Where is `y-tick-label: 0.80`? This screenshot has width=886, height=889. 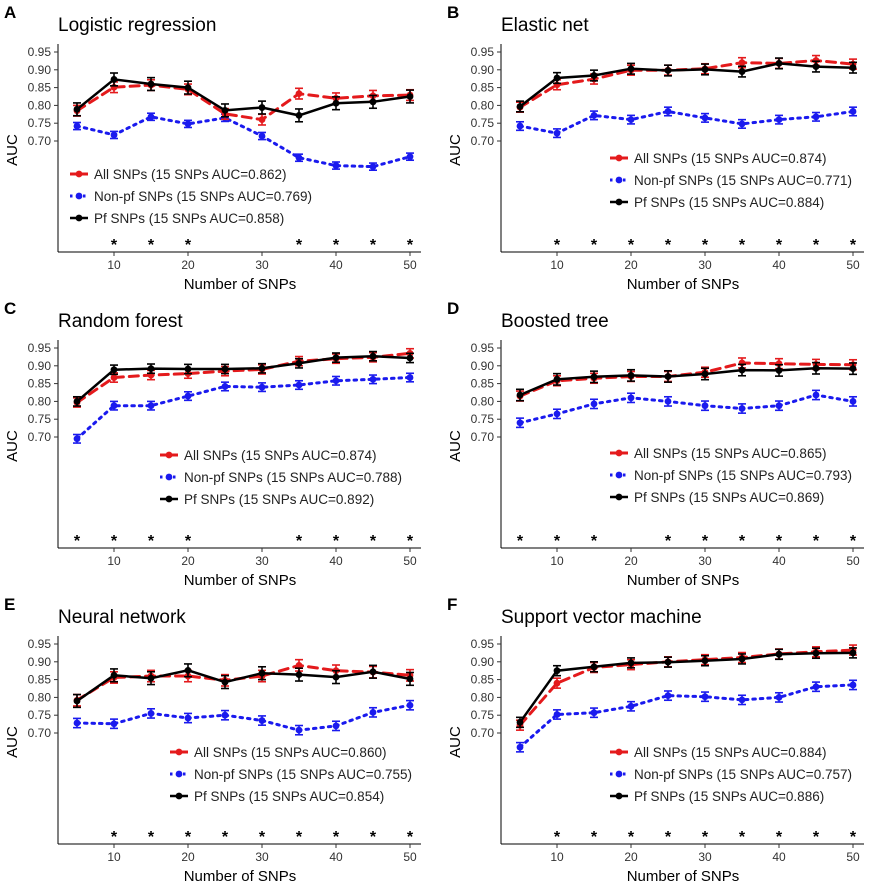 y-tick-label: 0.80 is located at coordinates (483, 697).